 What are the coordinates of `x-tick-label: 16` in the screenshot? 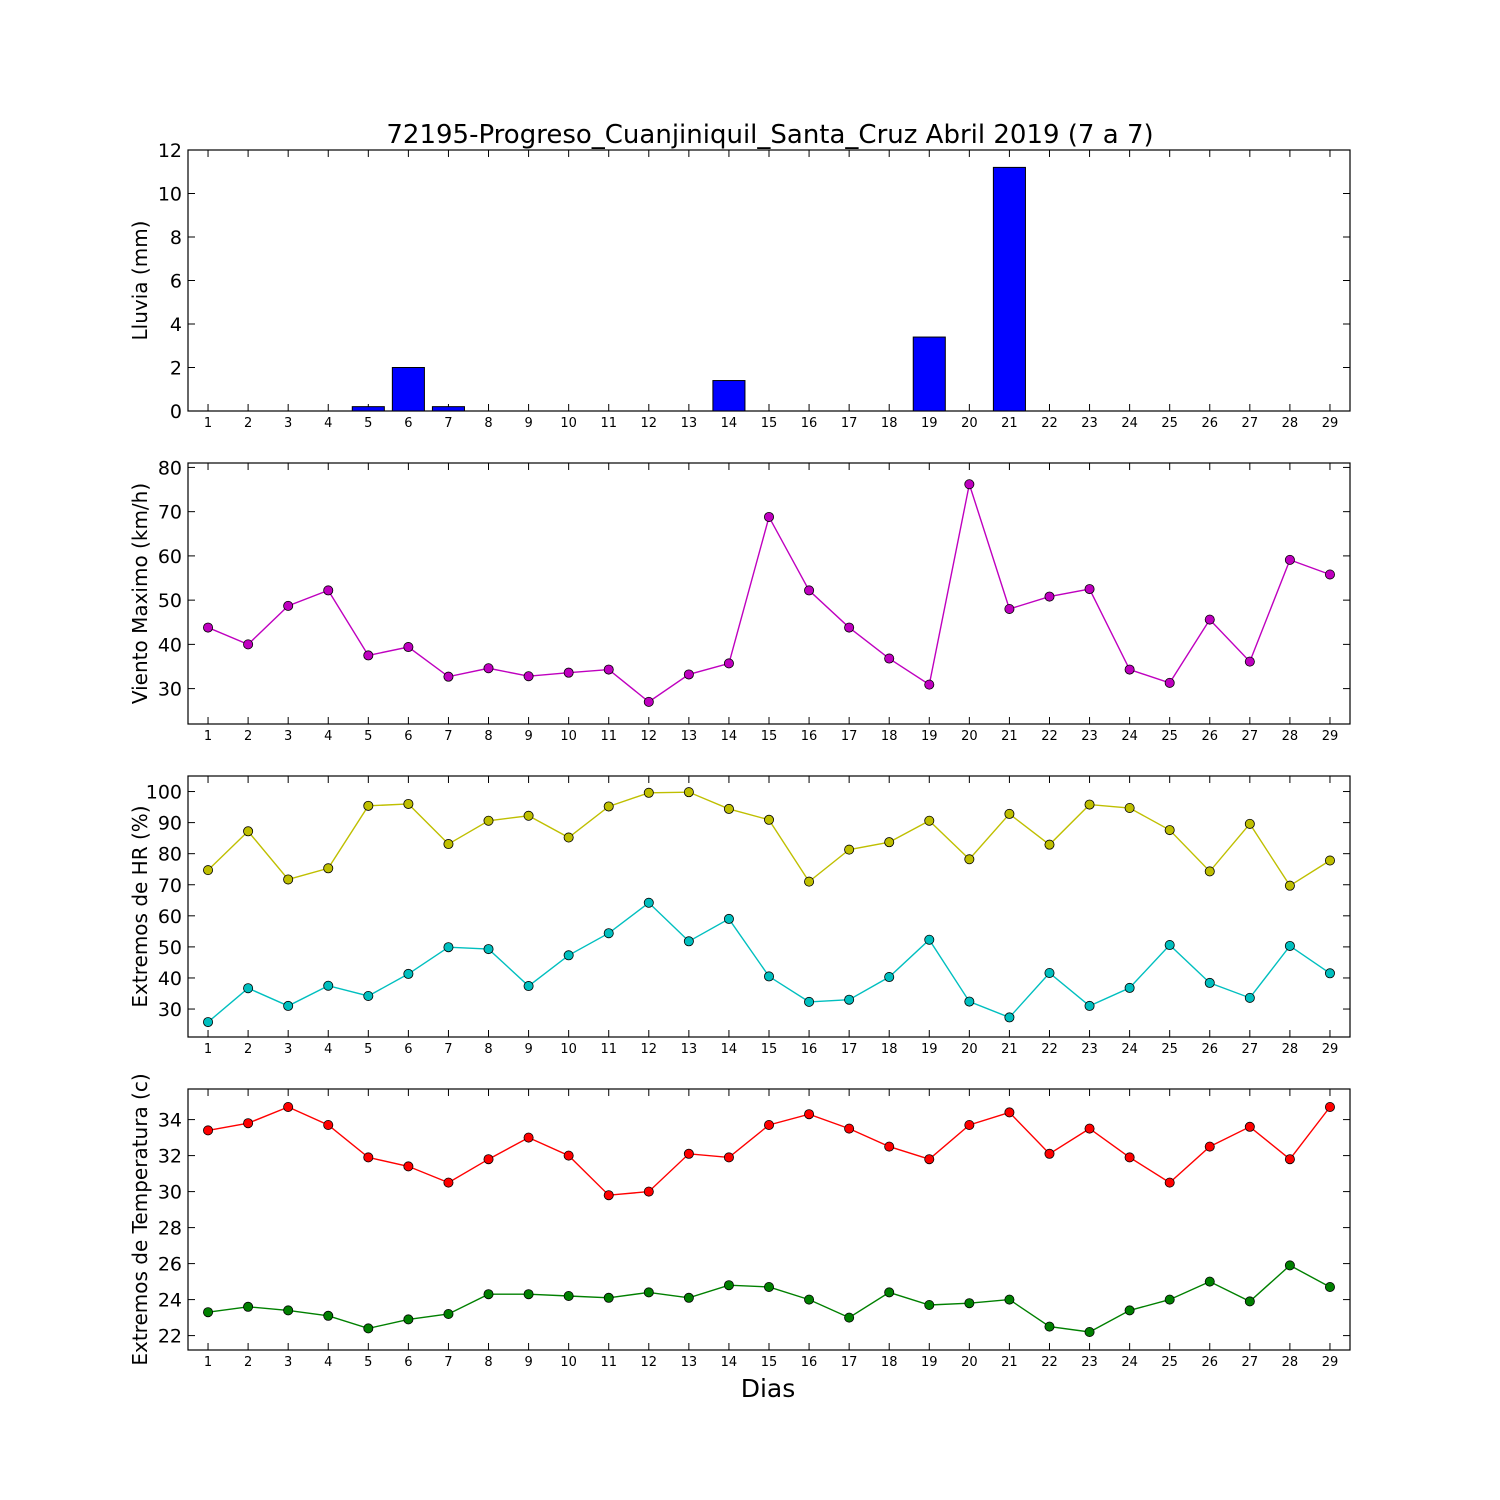 It's located at (809, 1362).